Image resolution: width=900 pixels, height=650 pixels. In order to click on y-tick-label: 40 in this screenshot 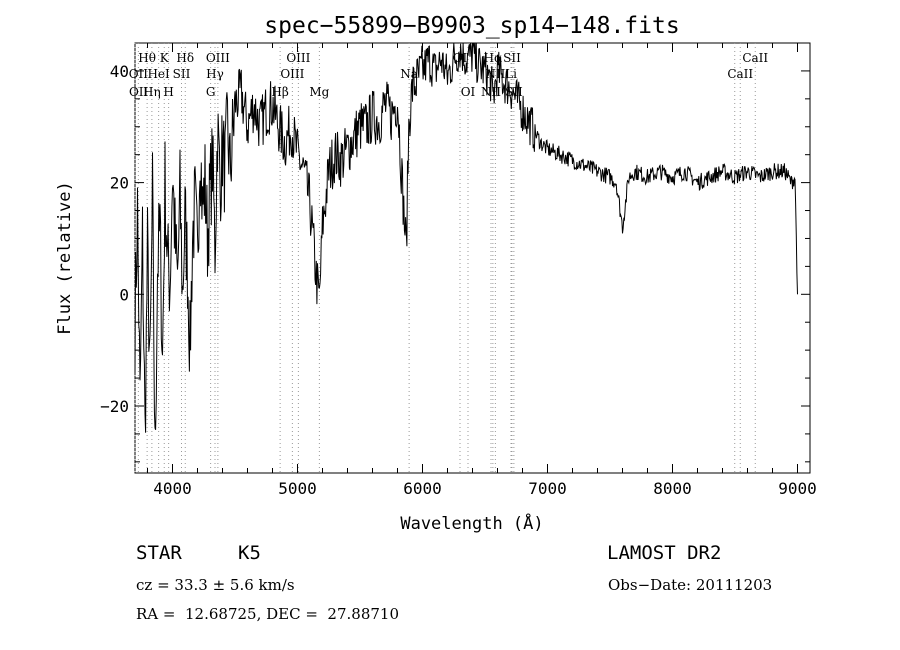, I will do `click(119, 71)`.